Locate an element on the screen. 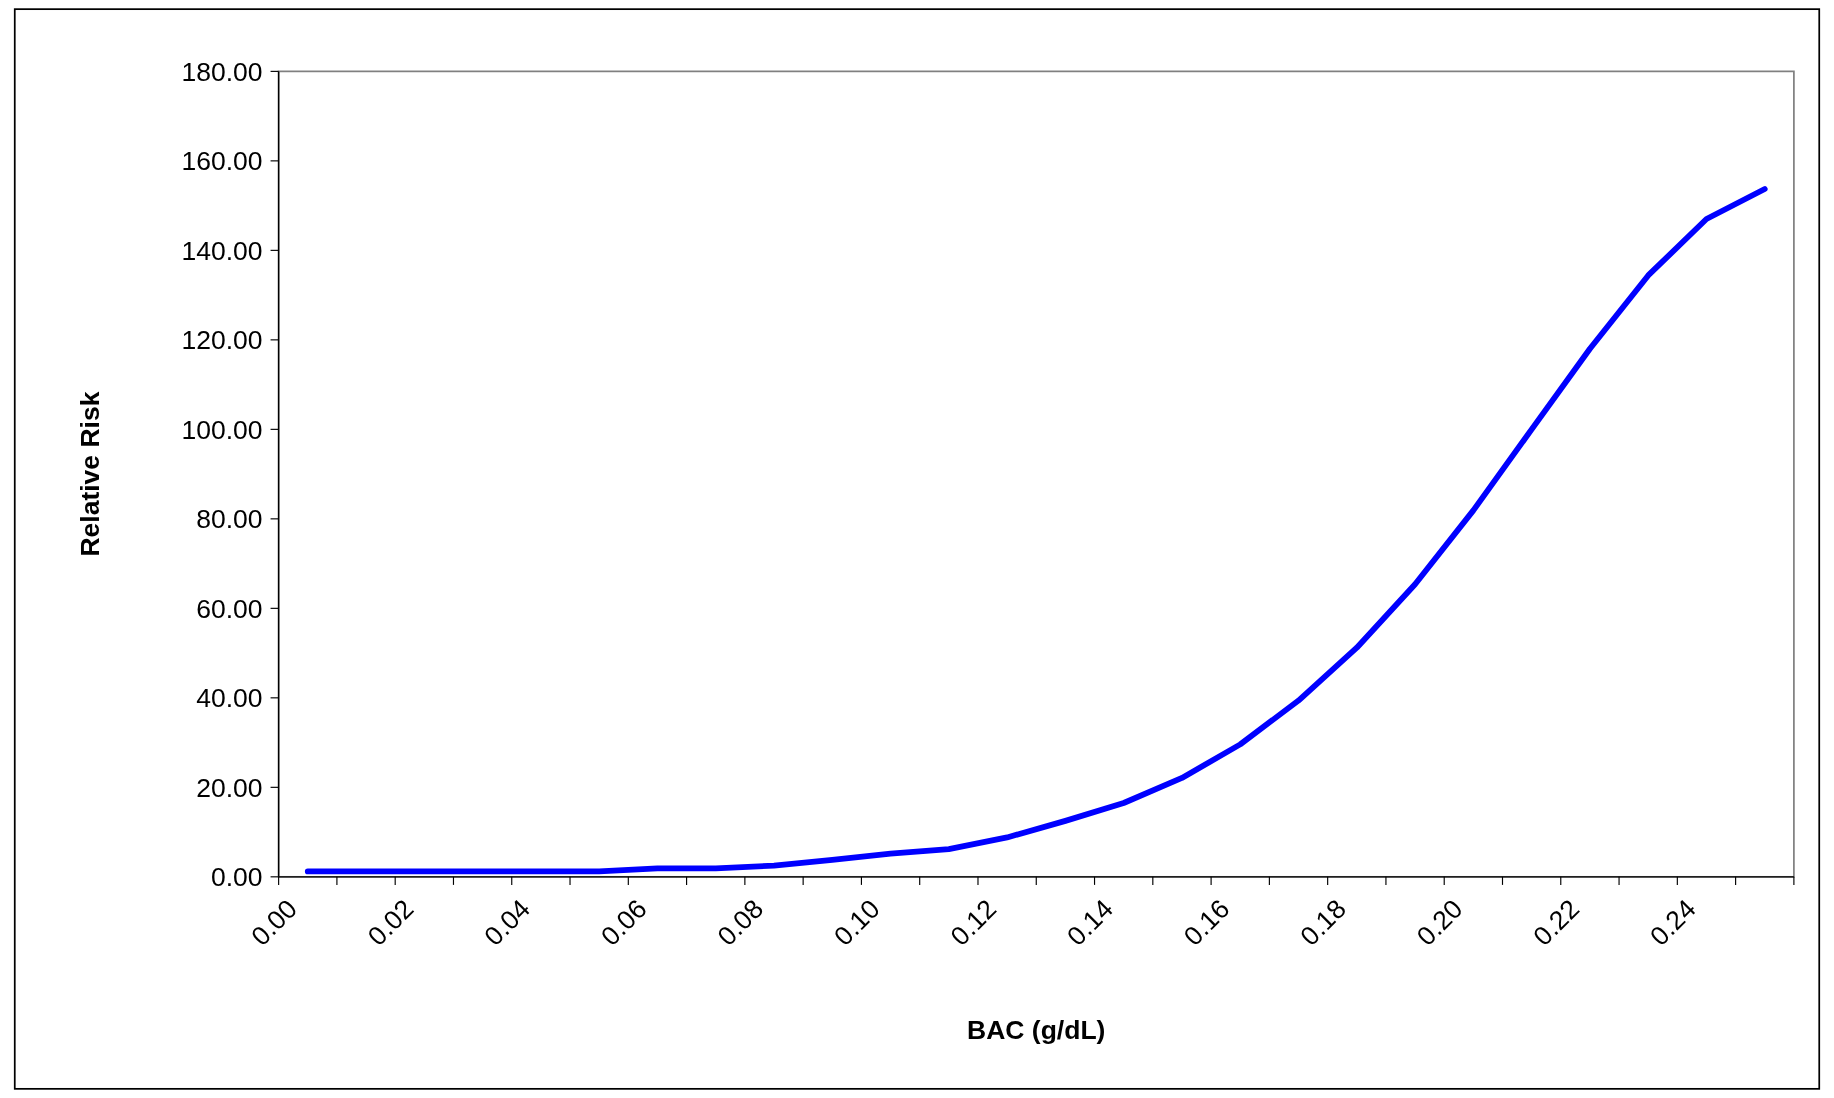 The height and width of the screenshot is (1098, 1834). y-tick-label: 180.00 is located at coordinates (222, 71).